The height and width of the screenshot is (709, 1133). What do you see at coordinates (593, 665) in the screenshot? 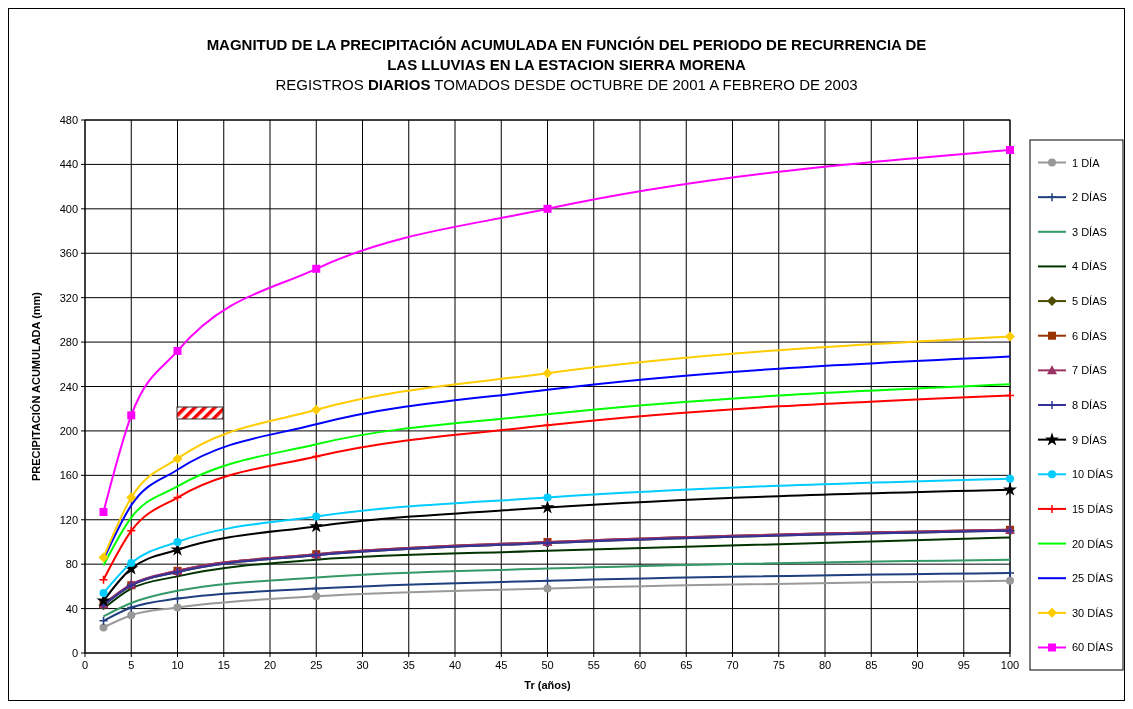
I see `x-tick-label: 55` at bounding box center [593, 665].